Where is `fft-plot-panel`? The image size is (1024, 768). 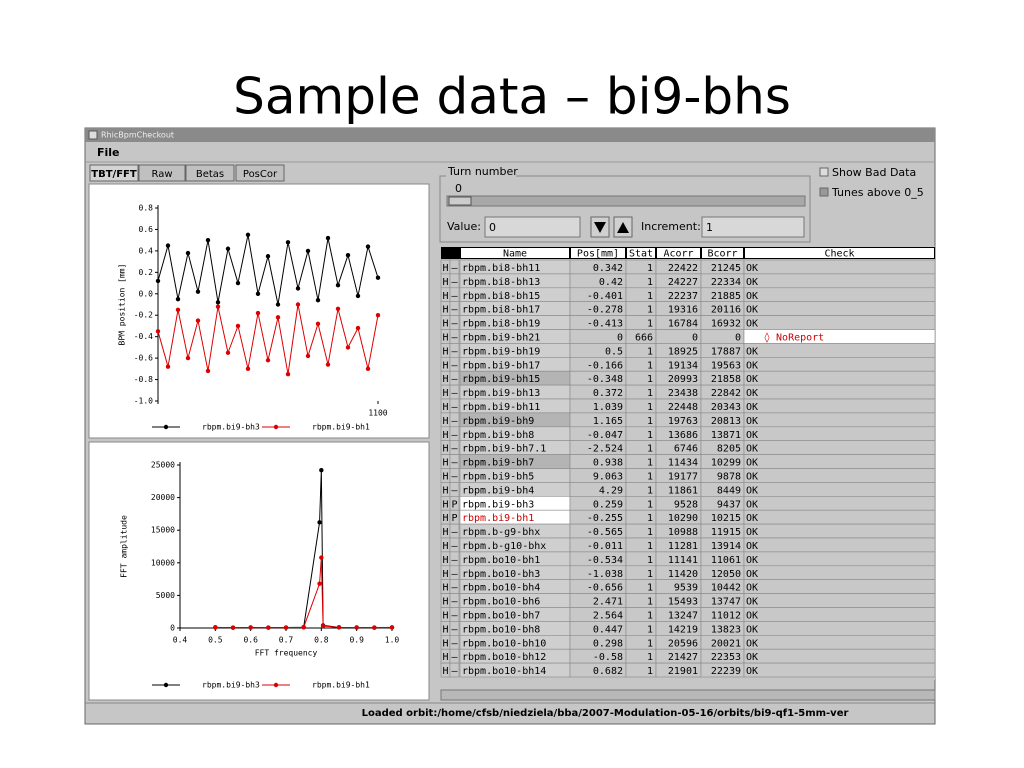 fft-plot-panel is located at coordinates (259, 571).